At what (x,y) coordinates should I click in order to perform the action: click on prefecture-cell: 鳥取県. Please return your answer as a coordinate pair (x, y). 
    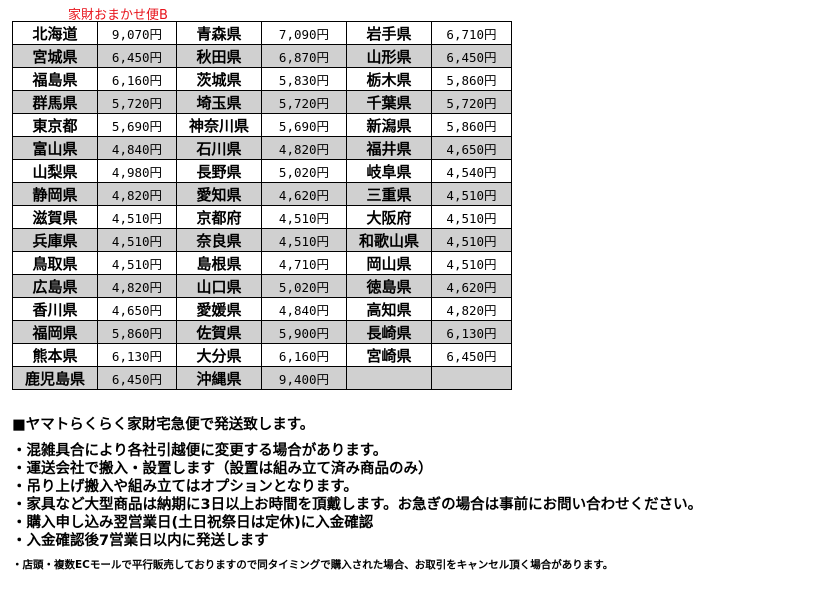
    Looking at the image, I should click on (55, 263).